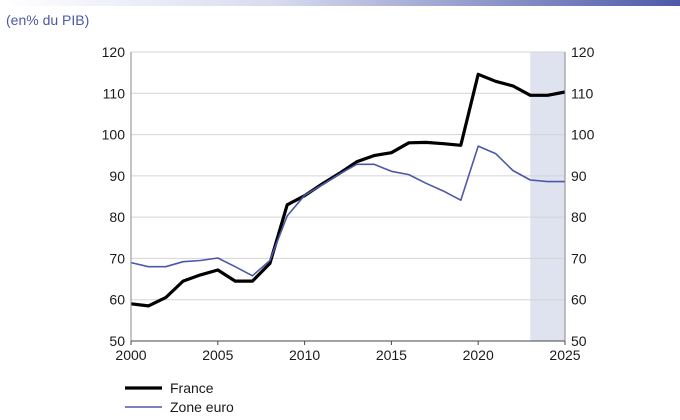 This screenshot has height=420, width=680. I want to click on x-tick-label: 2020, so click(478, 355).